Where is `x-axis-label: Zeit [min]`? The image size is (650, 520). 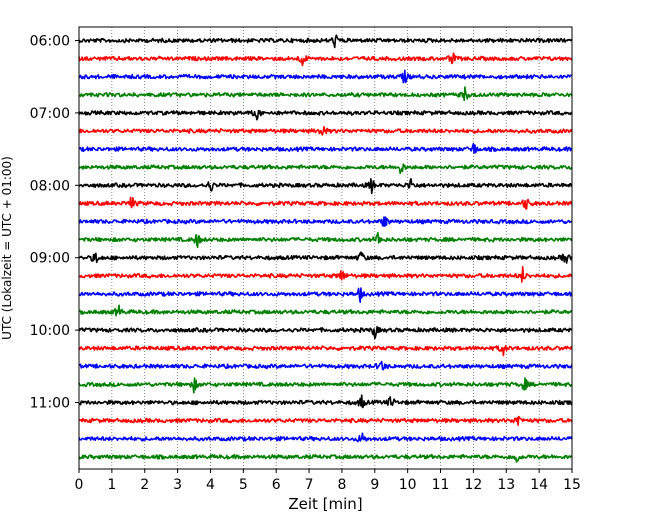
x-axis-label: Zeit [min] is located at coordinates (325, 504).